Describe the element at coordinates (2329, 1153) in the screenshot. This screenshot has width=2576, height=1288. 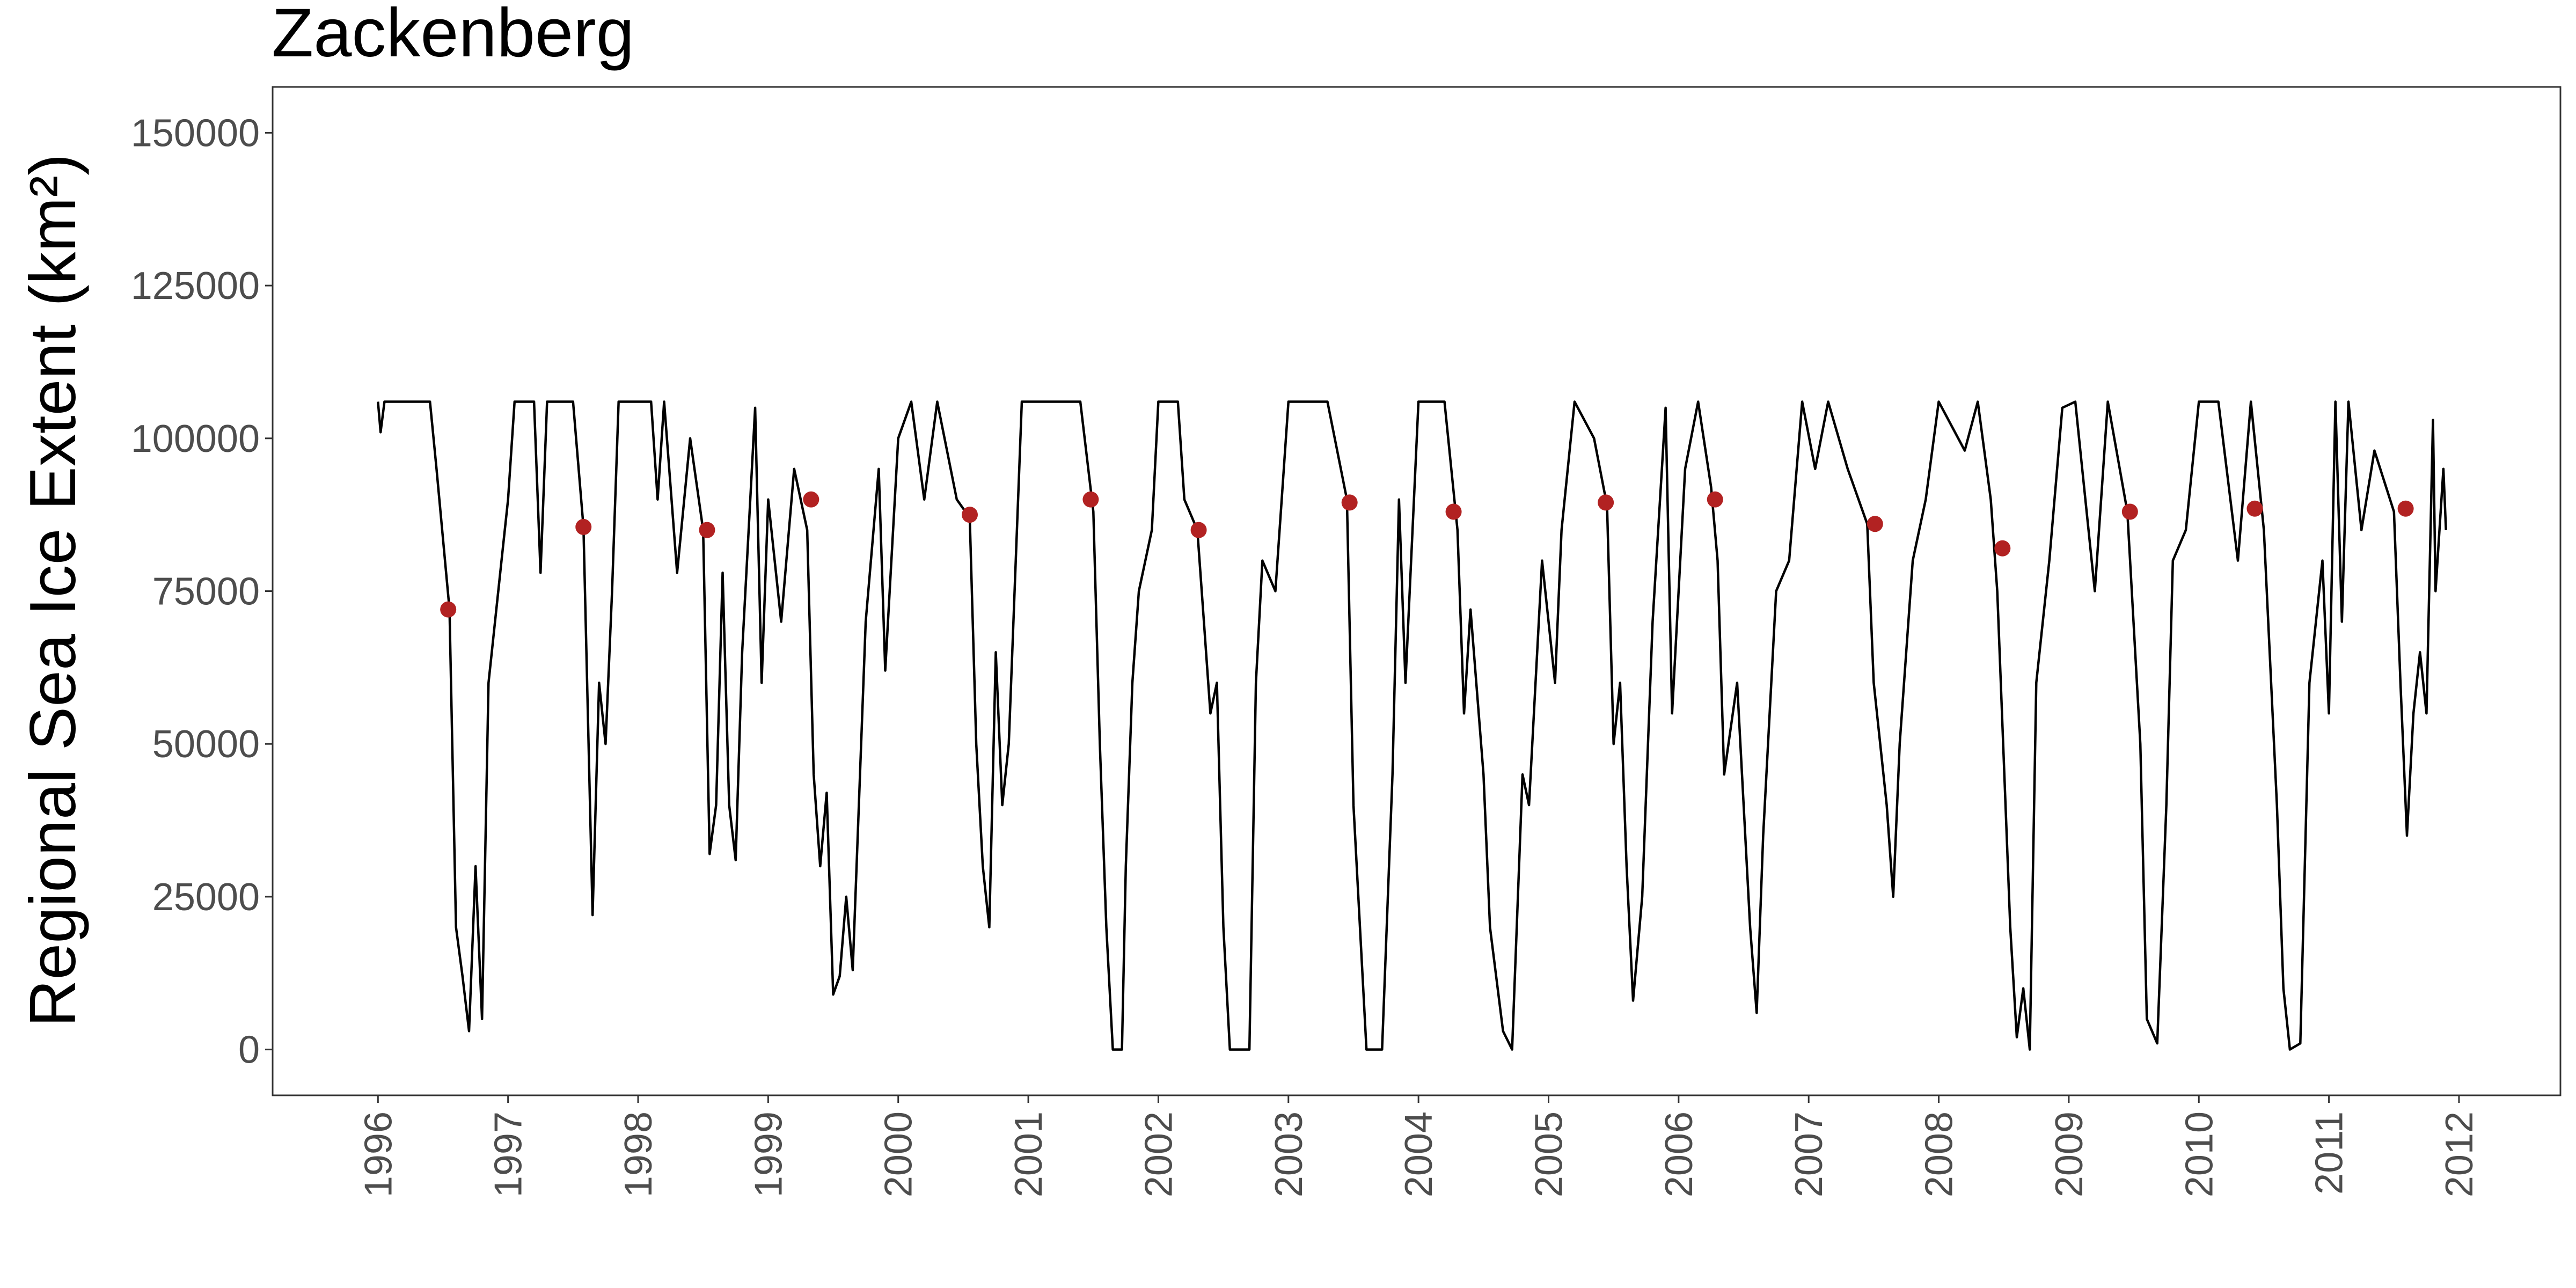
I see `x-tick-label: 2011` at that location.